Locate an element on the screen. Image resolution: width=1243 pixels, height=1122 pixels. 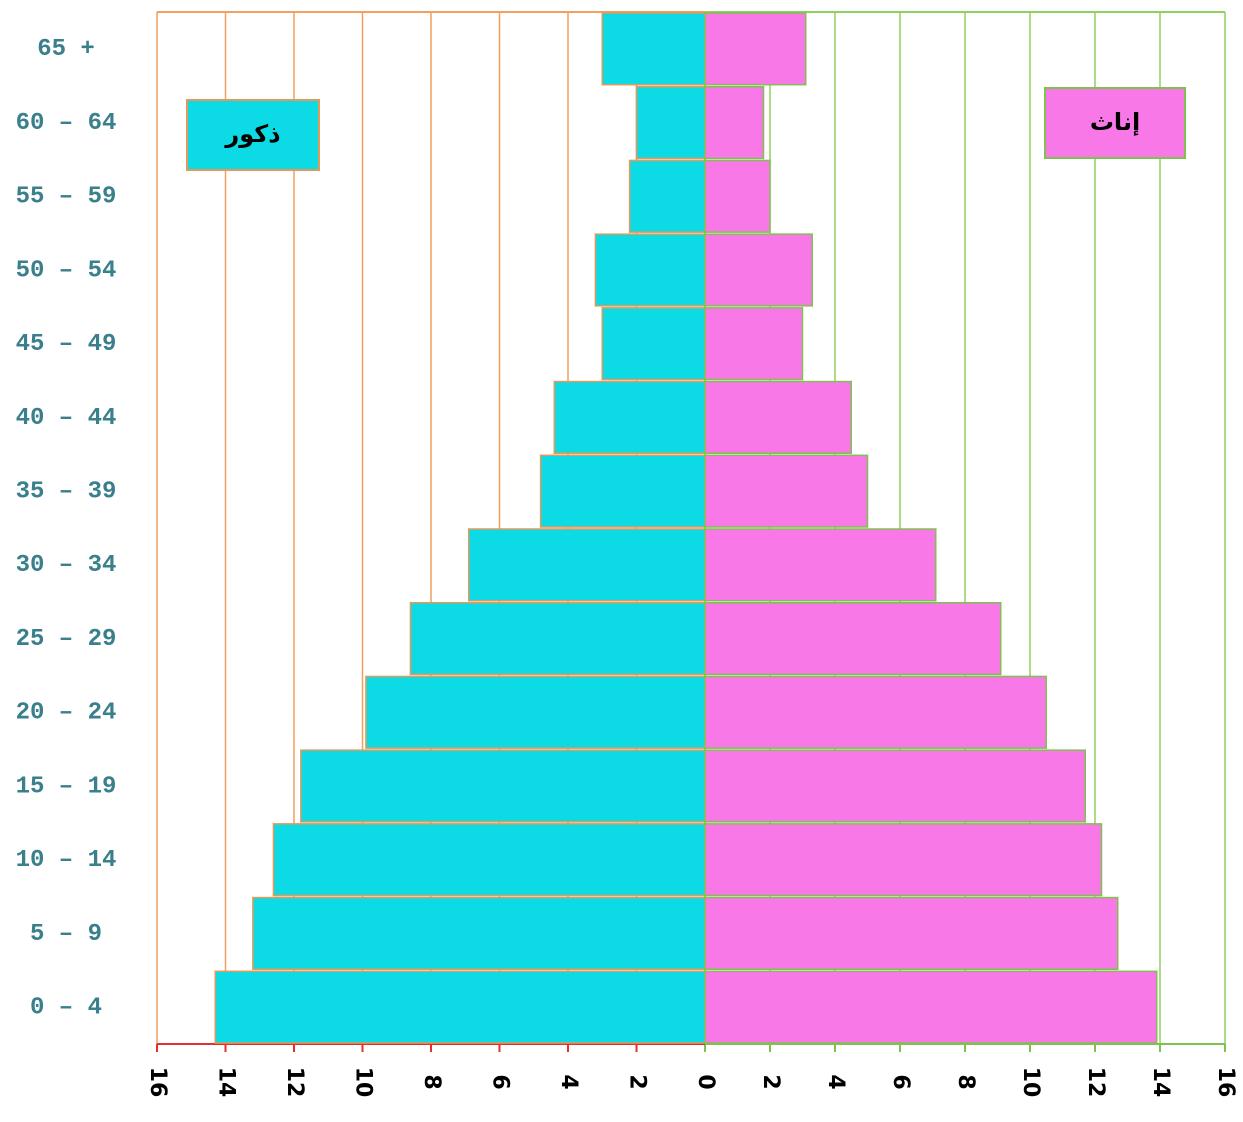
y-tick-label: 65 + is located at coordinates (66, 49).